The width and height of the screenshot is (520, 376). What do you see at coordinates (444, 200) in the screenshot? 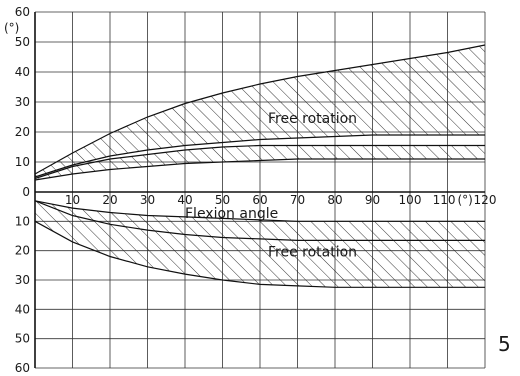
I see `x-tick-label: 110` at bounding box center [444, 200].